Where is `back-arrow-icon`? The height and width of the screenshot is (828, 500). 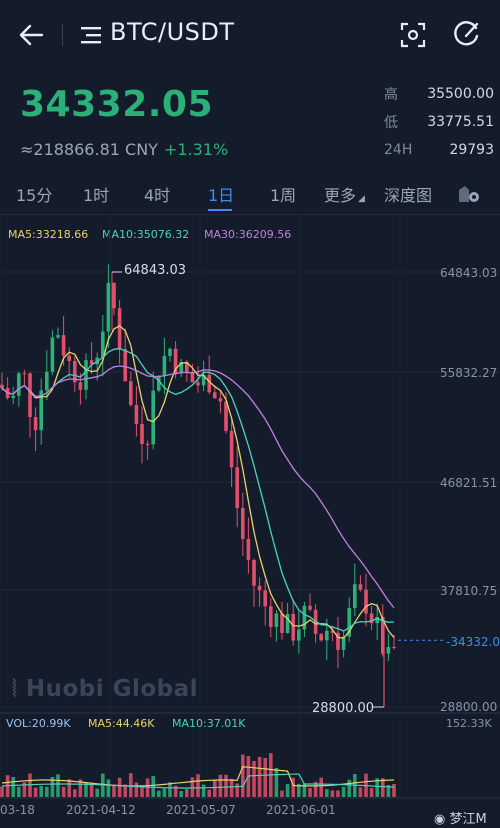 back-arrow-icon is located at coordinates (31, 35).